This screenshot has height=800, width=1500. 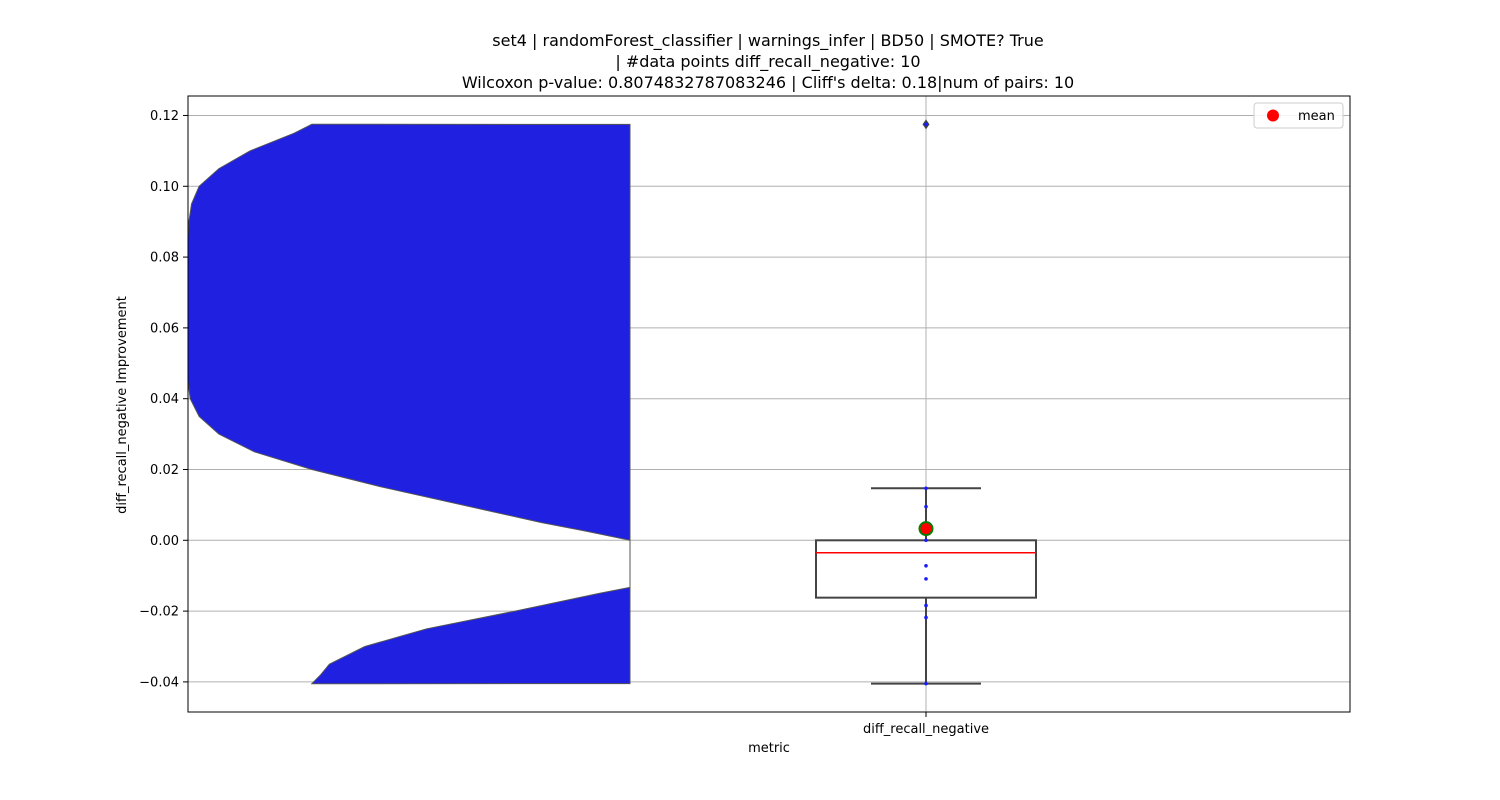 What do you see at coordinates (926, 529) in the screenshot?
I see `mean-marker` at bounding box center [926, 529].